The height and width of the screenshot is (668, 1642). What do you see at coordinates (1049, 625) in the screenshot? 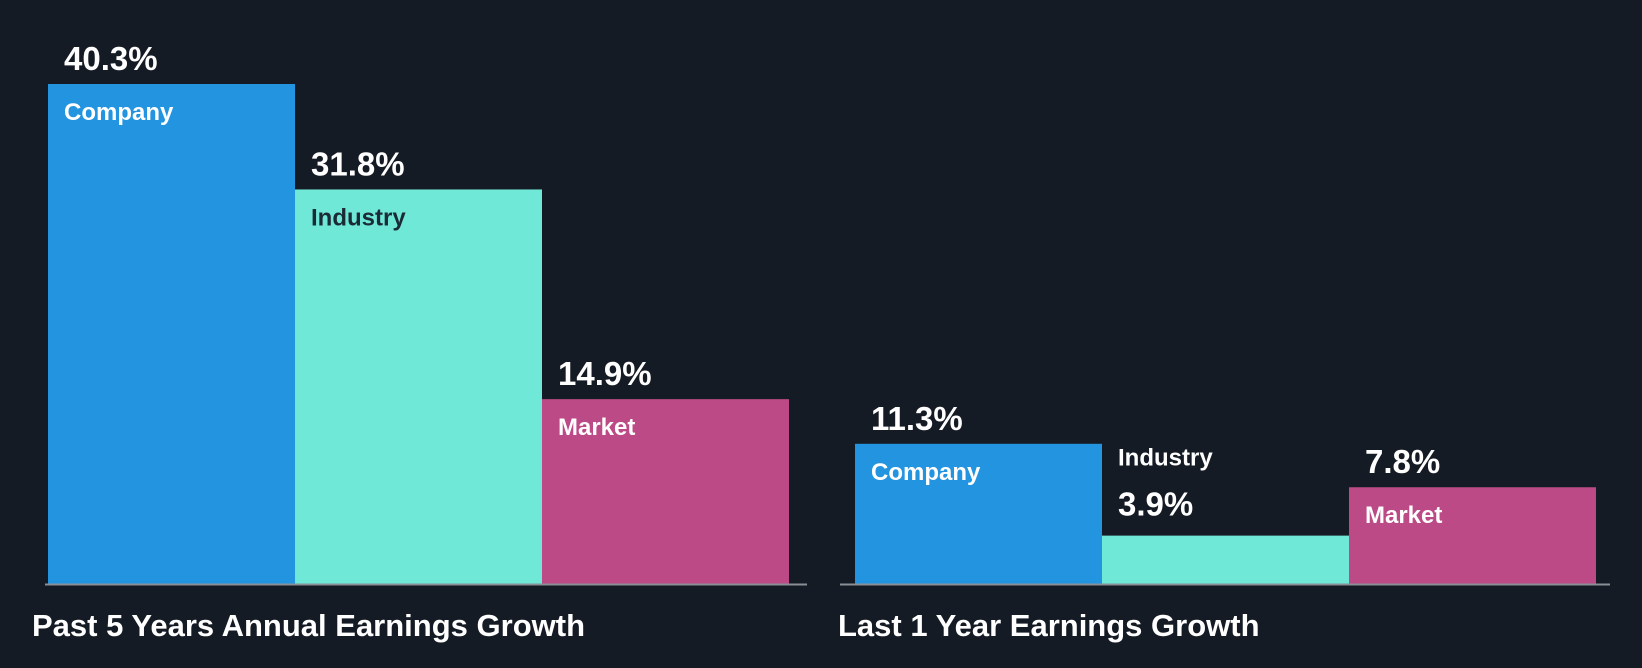
I see `chart-title-last-1-year: Last 1 Year Earnings Growth` at bounding box center [1049, 625].